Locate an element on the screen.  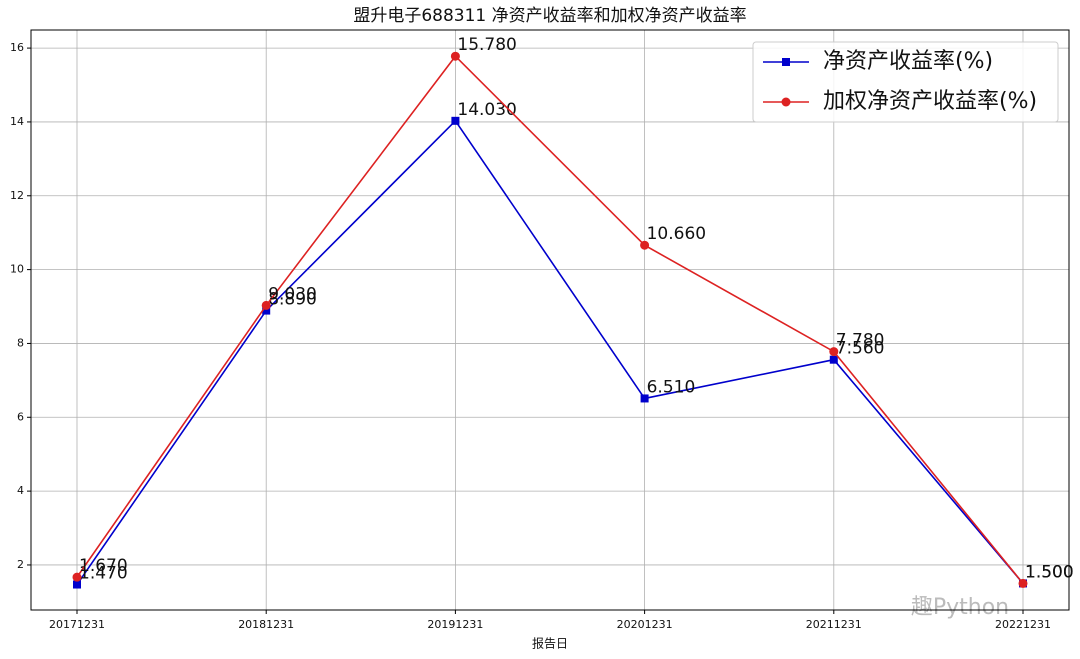
legend-label: 加权净资产收益率(%) is located at coordinates (930, 101).